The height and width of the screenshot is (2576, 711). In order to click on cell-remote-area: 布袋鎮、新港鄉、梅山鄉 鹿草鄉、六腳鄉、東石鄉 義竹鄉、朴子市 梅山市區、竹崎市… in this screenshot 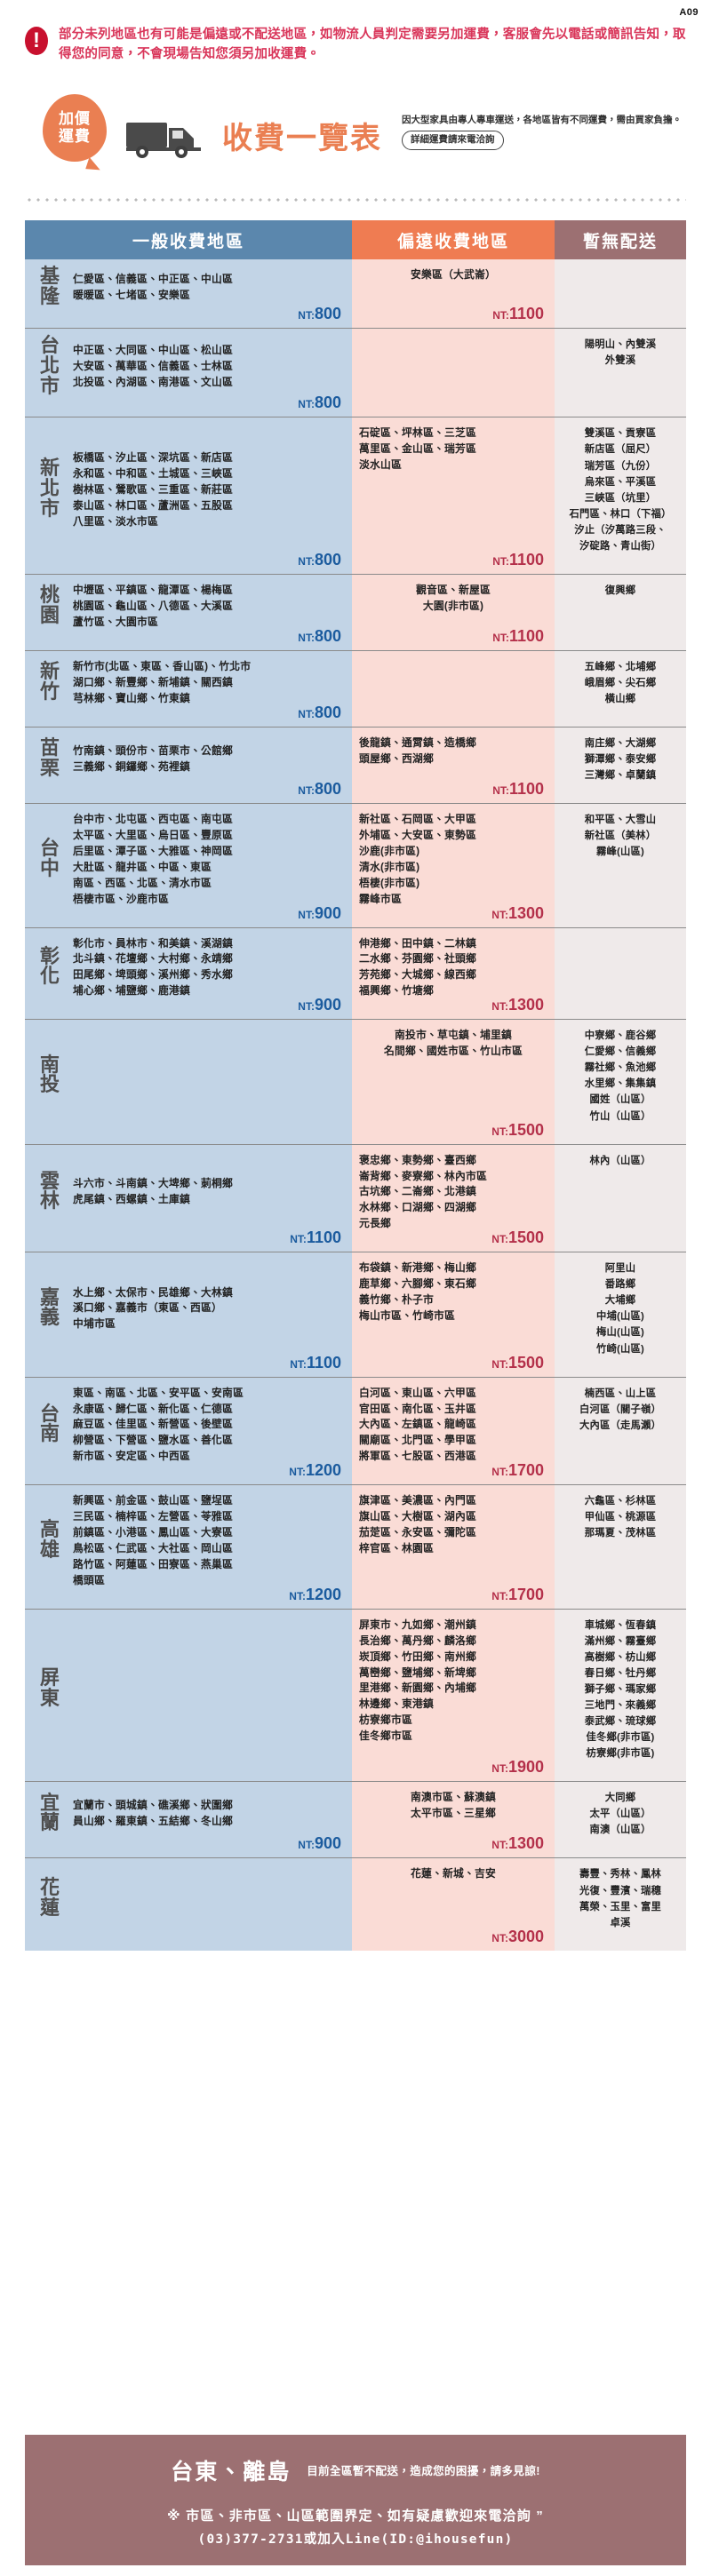, I will do `click(453, 1314)`.